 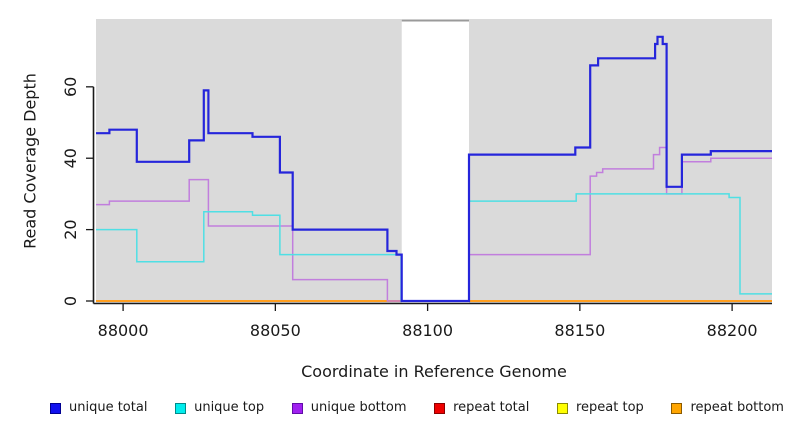 I want to click on y-tick-label: 40, so click(x=70, y=158).